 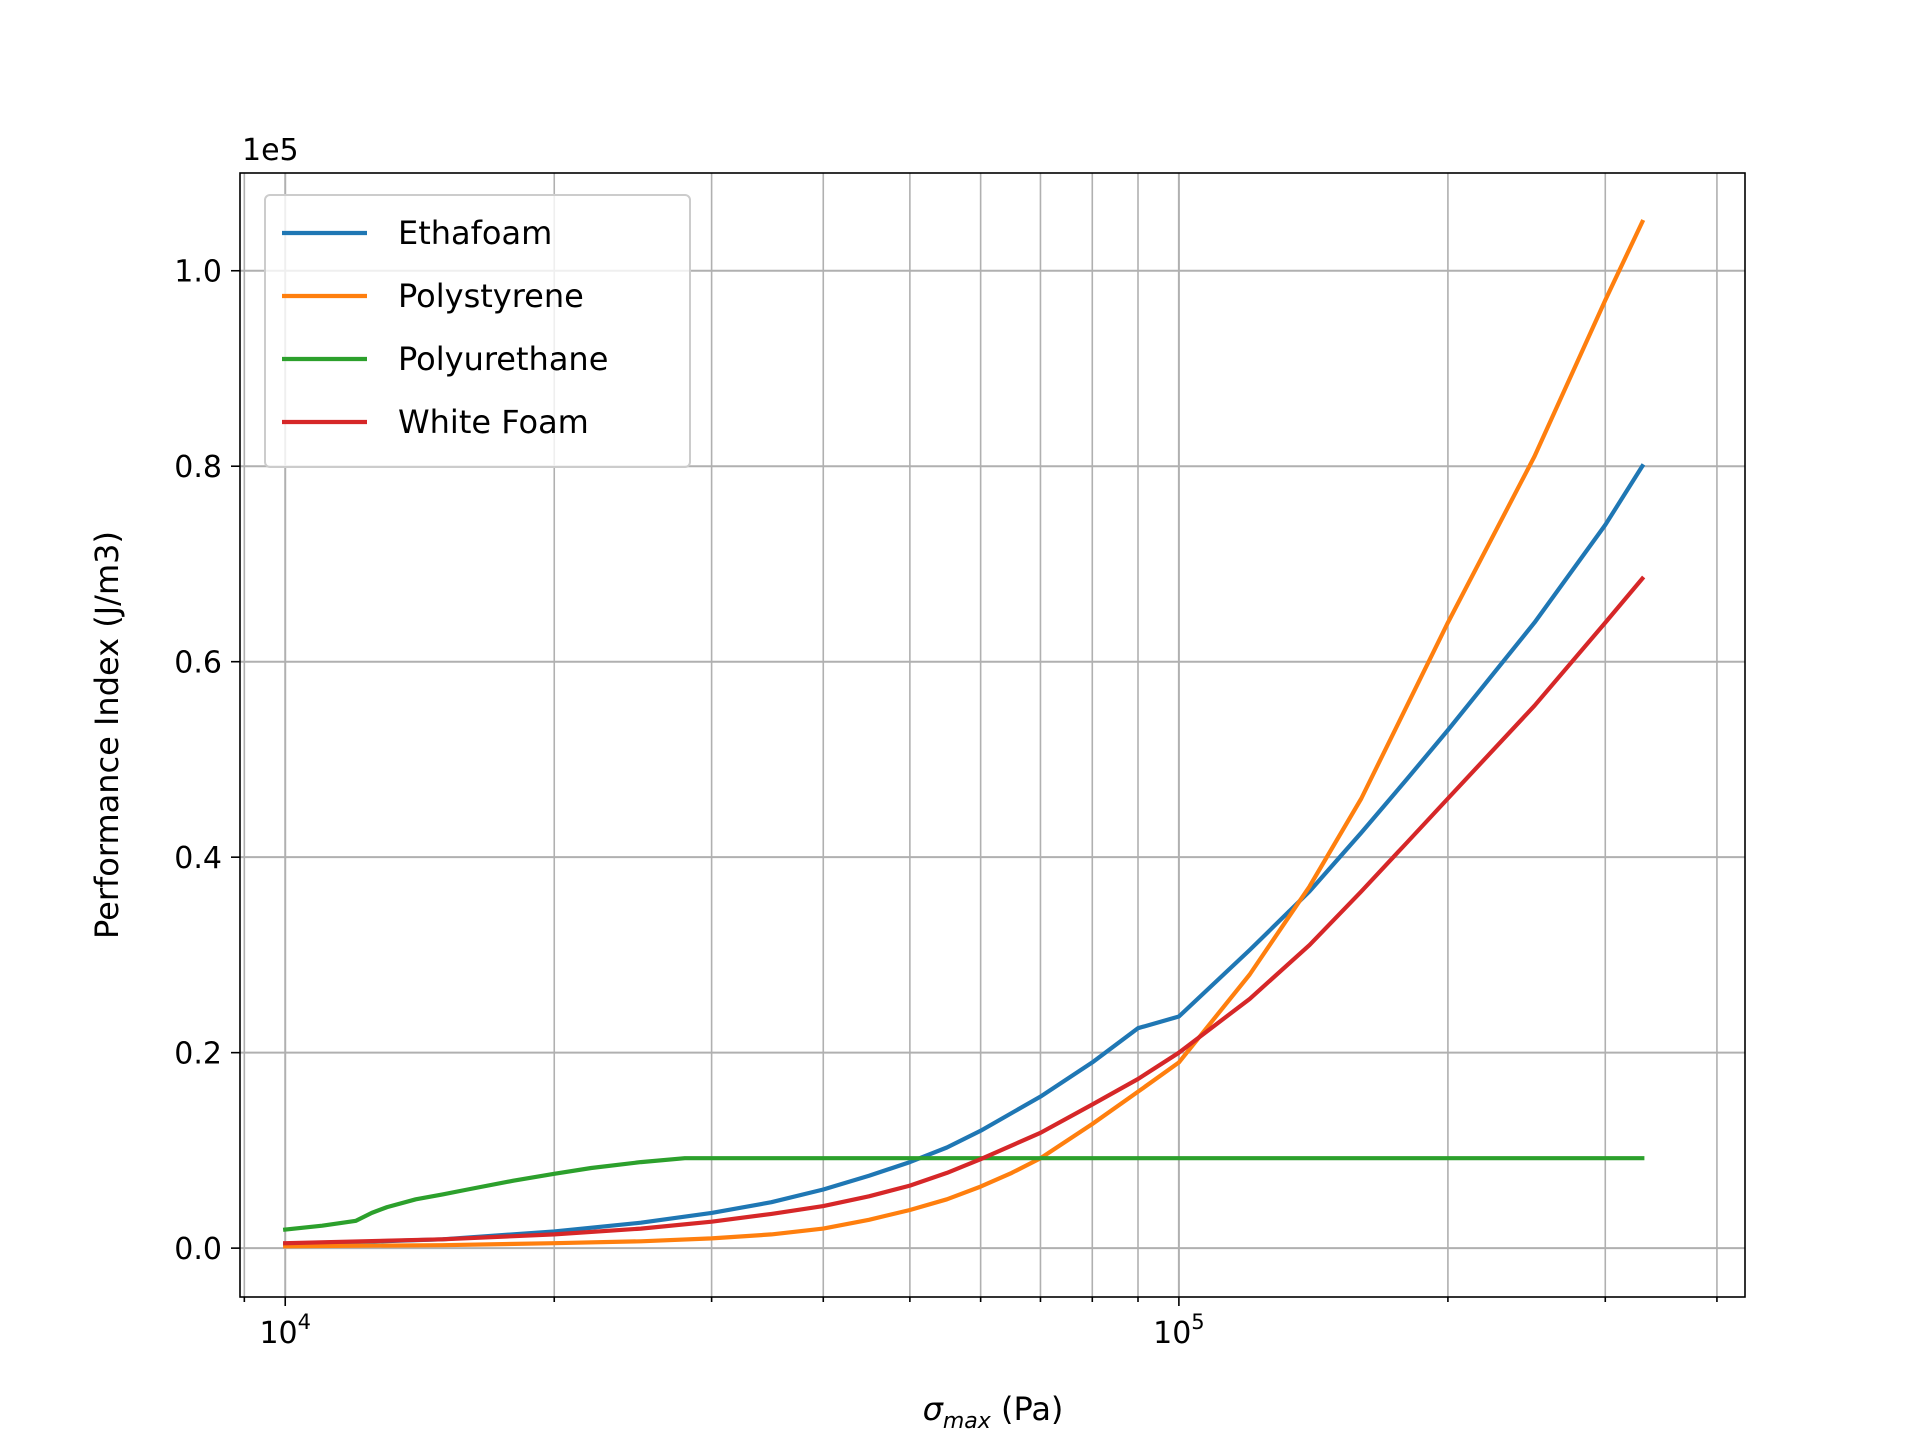 I want to click on y-tick-label: 0.4, so click(x=198, y=858).